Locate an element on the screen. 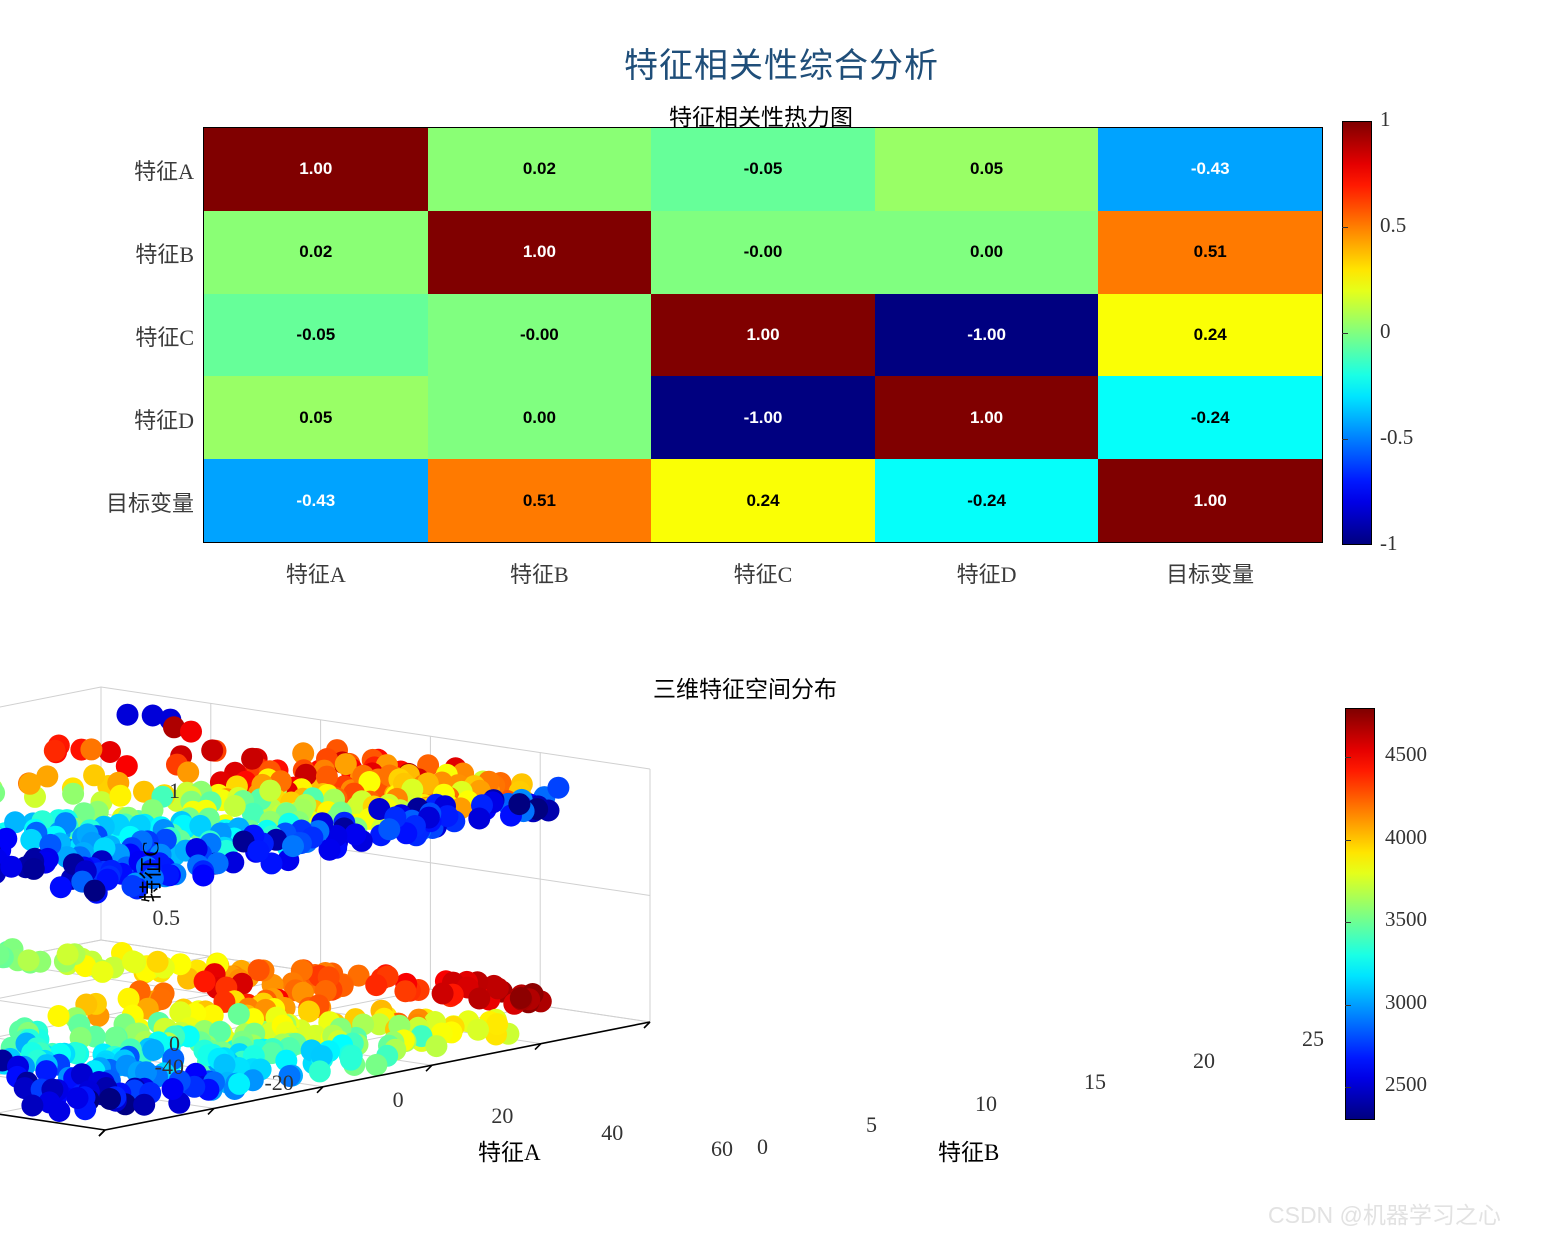 The height and width of the screenshot is (1250, 1563). grid-line-wall is located at coordinates (375, 728).